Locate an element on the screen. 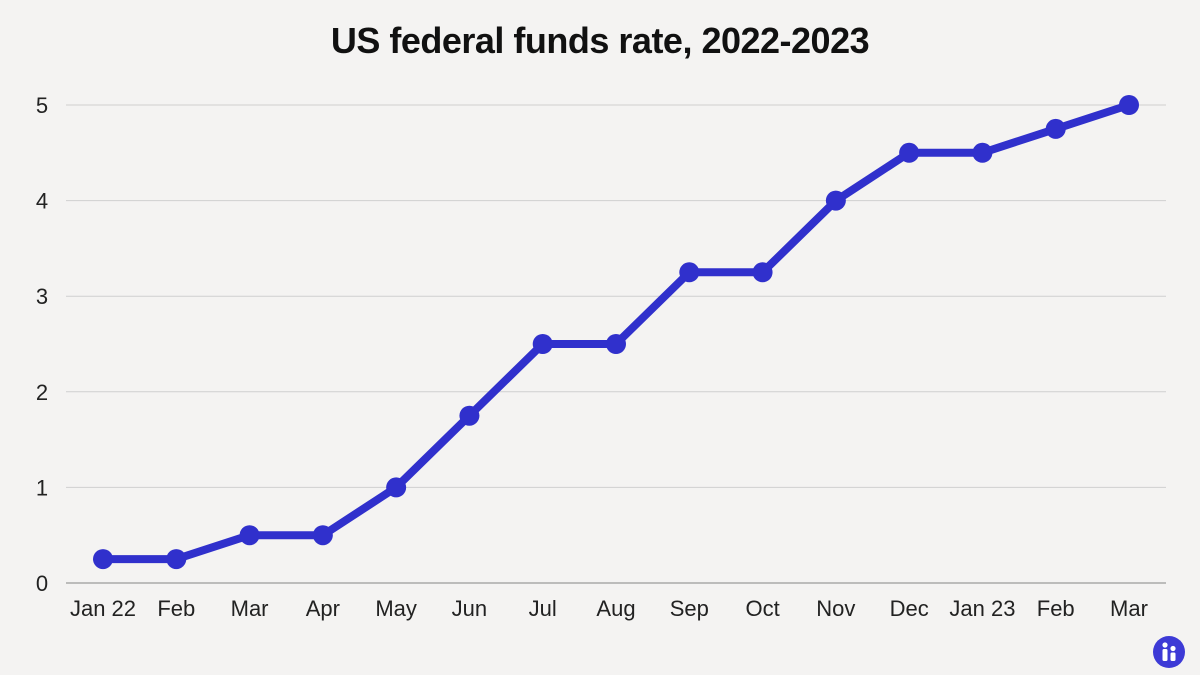 This screenshot has height=675, width=1200. x-tick-label: Jan 23 is located at coordinates (982, 608).